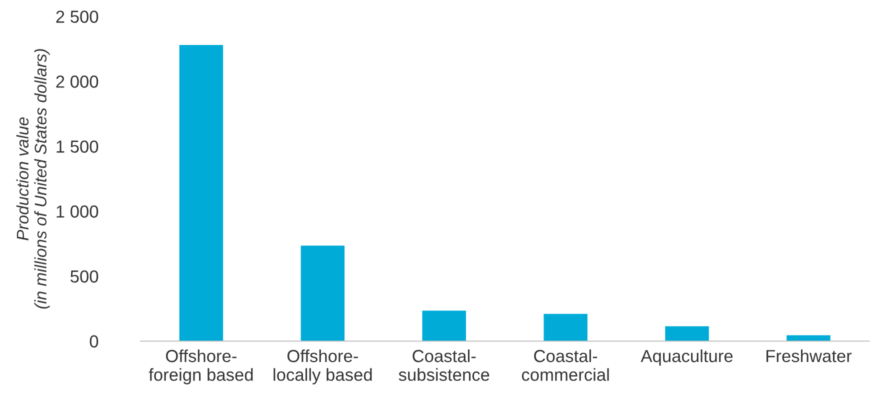 This screenshot has width=878, height=411. I want to click on y-axis-title: Production value (in millions of United States dollars), so click(33, 179).